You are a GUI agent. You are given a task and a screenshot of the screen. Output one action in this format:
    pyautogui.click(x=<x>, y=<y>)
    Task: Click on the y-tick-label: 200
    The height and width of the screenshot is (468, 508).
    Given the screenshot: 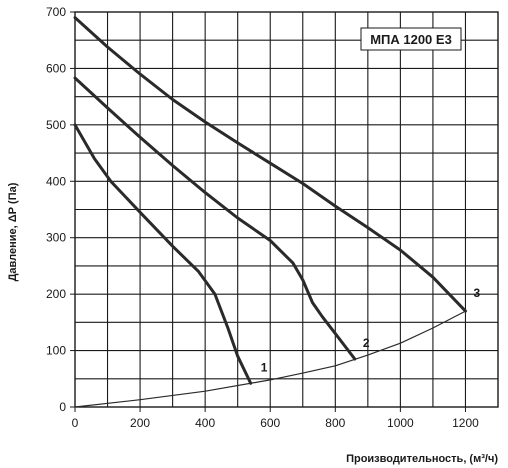 What is the action you would take?
    pyautogui.click(x=56, y=294)
    